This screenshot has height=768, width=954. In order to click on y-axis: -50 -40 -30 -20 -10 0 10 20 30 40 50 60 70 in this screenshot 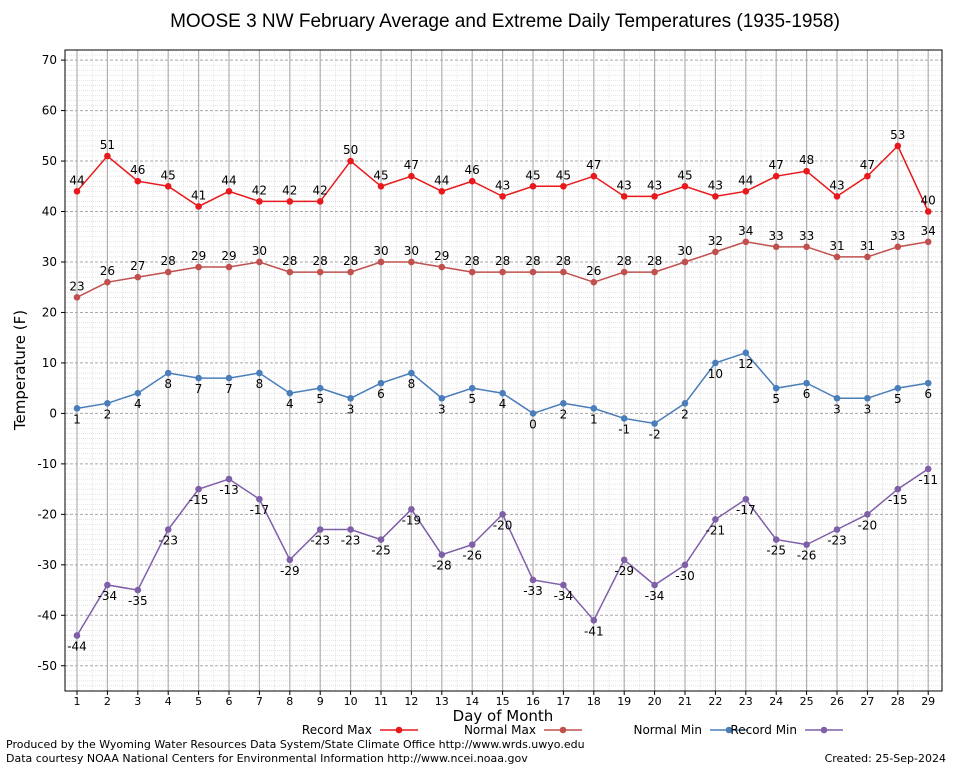, I will do `click(51, 363)`.